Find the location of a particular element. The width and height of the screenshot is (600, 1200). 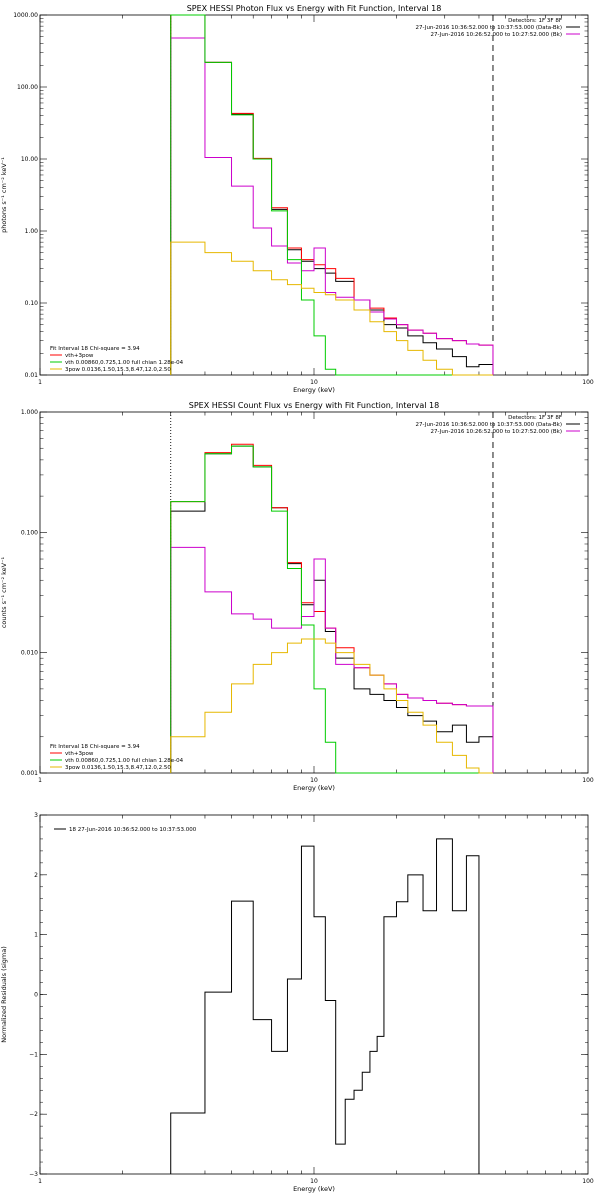

y-tick-label: 3 is located at coordinates (36, 815).